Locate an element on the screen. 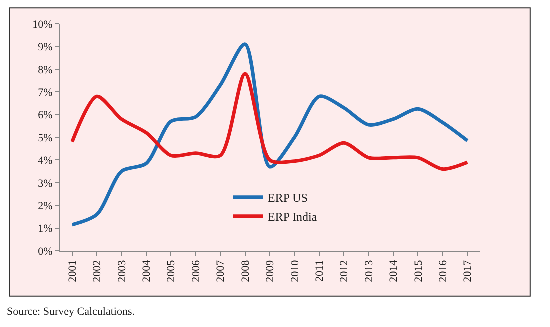  x-tick-label: 2010 is located at coordinates (295, 271).